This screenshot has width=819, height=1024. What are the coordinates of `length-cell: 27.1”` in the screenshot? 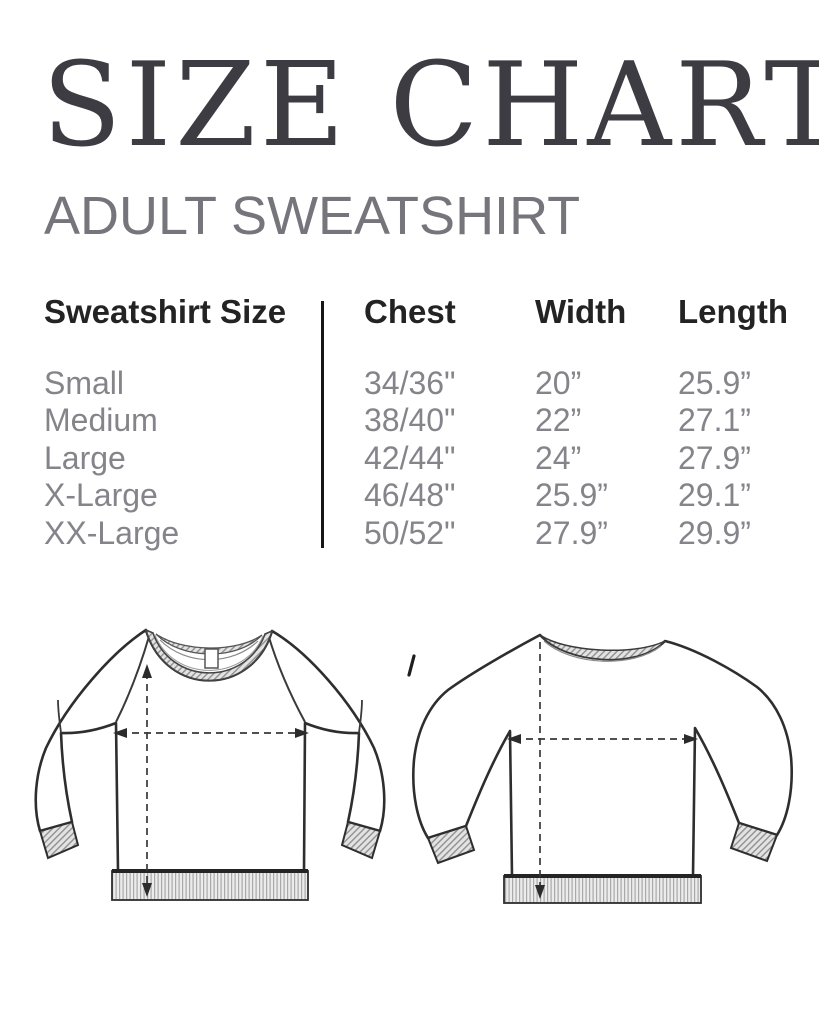 It's located at (714, 420).